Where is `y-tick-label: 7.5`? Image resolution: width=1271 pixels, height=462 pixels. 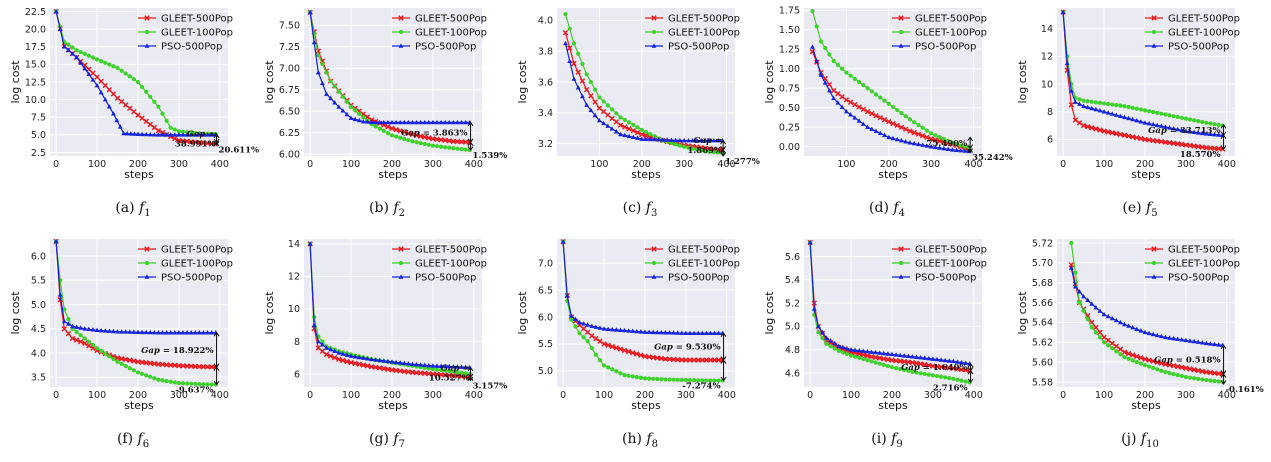 y-tick-label: 7.5 is located at coordinates (38, 118).